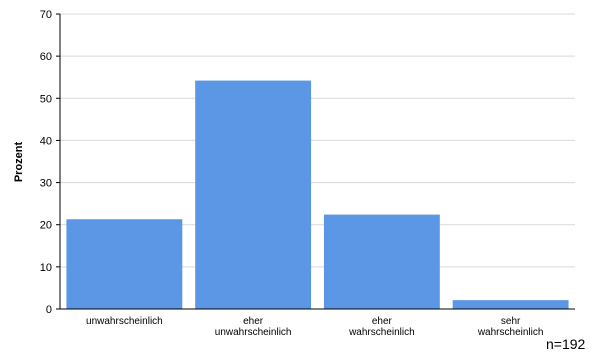 Image resolution: width=605 pixels, height=356 pixels. I want to click on y-axis: 0 10 20 30 40 50 60 70, so click(50, 162).